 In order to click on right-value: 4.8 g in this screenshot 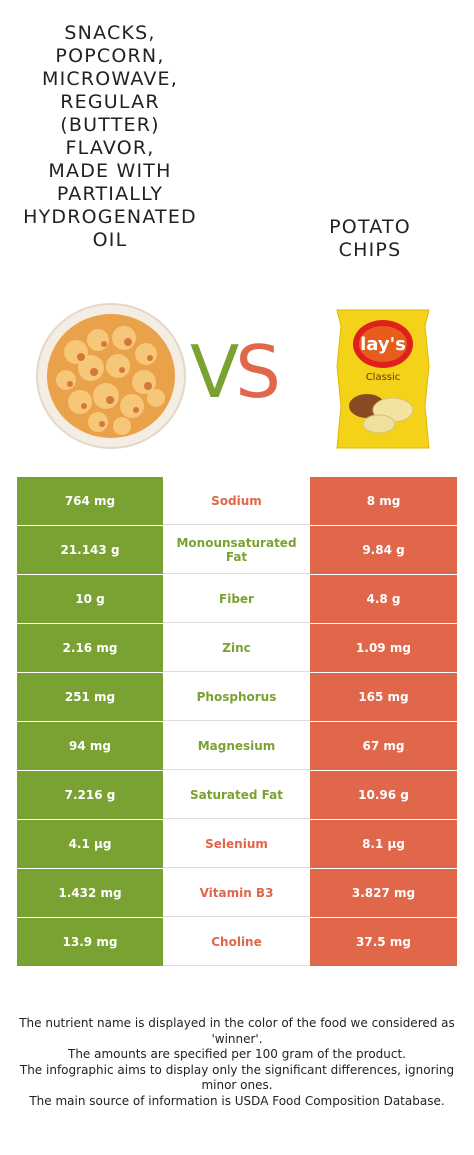, I will do `click(383, 599)`.